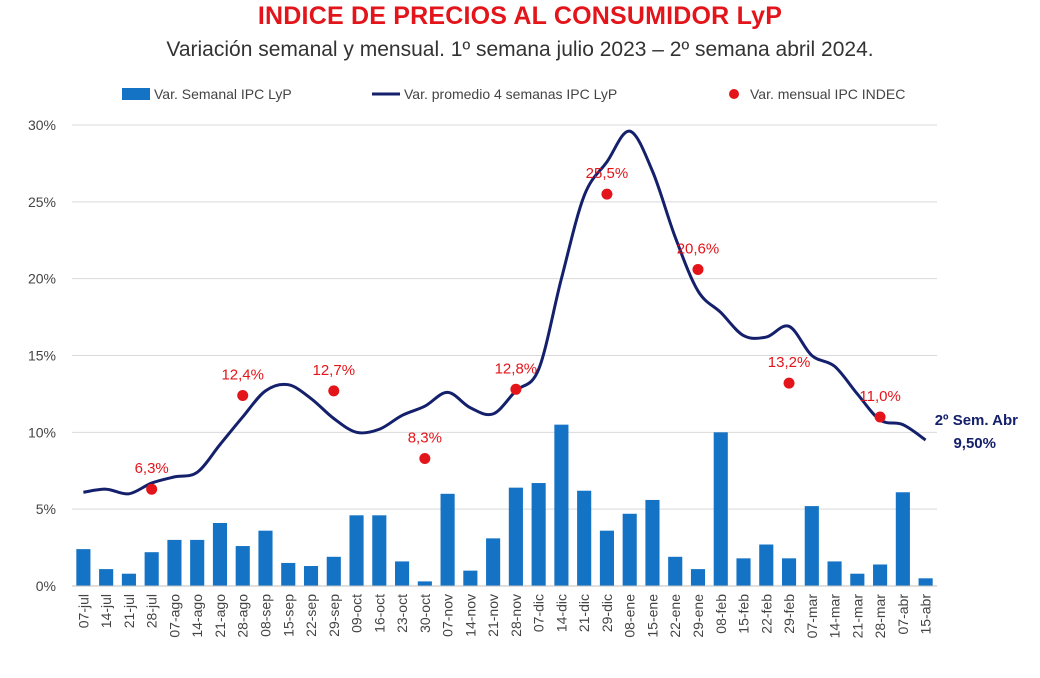 The width and height of the screenshot is (1040, 678). Describe the element at coordinates (584, 613) in the screenshot. I see `x-tick-label: 21-dic` at that location.